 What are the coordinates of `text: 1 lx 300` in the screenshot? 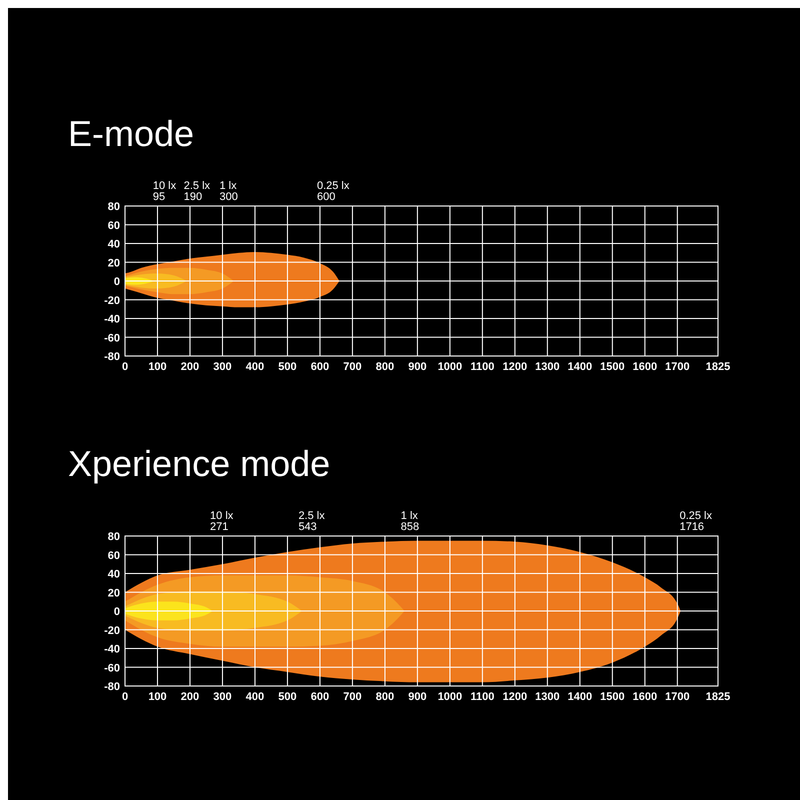 It's located at (228, 191).